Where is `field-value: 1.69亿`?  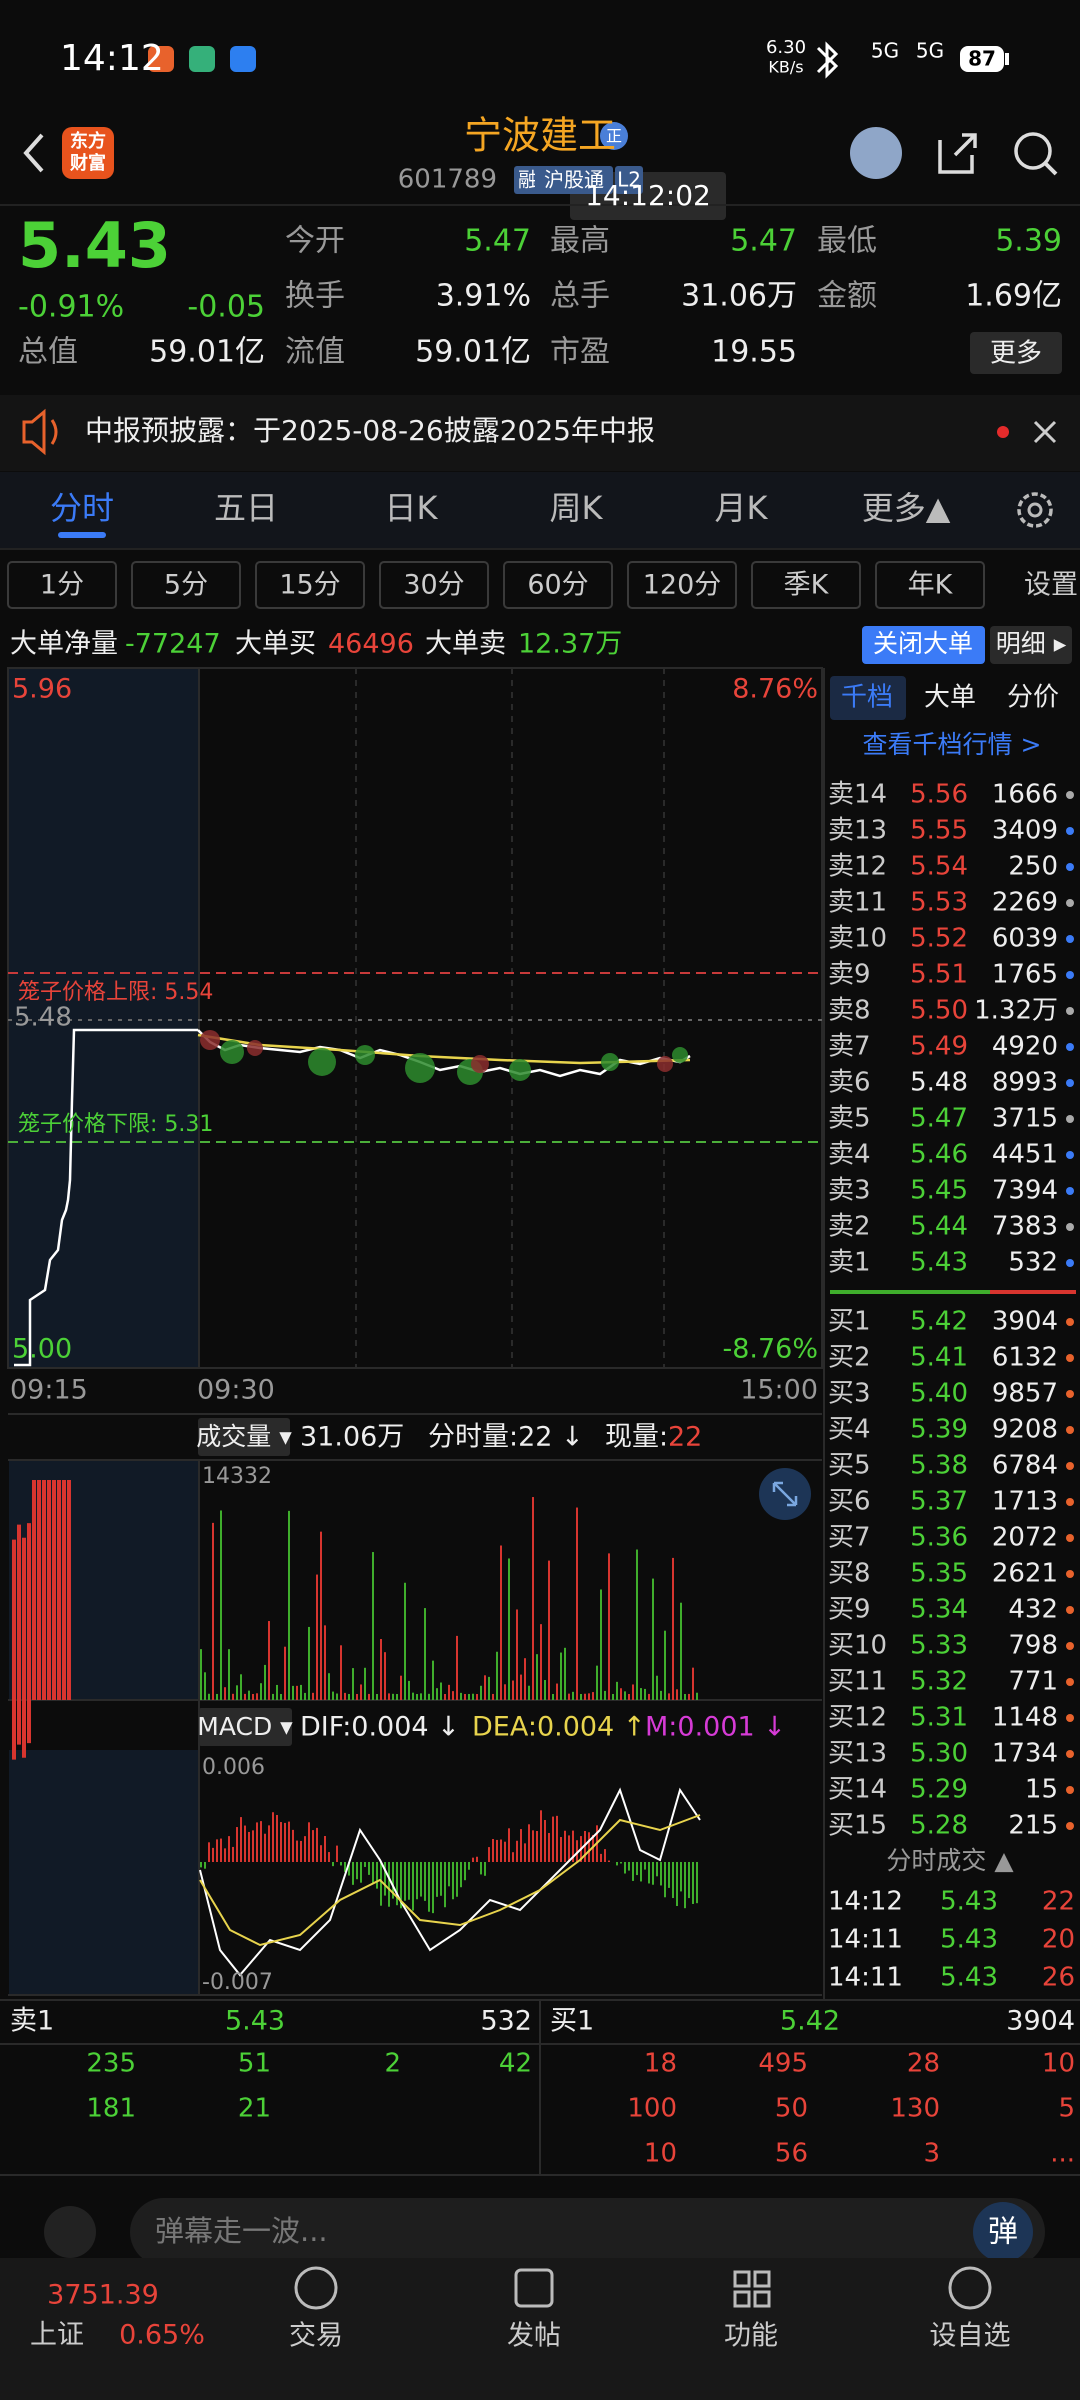
field-value: 1.69亿 is located at coordinates (1013, 296).